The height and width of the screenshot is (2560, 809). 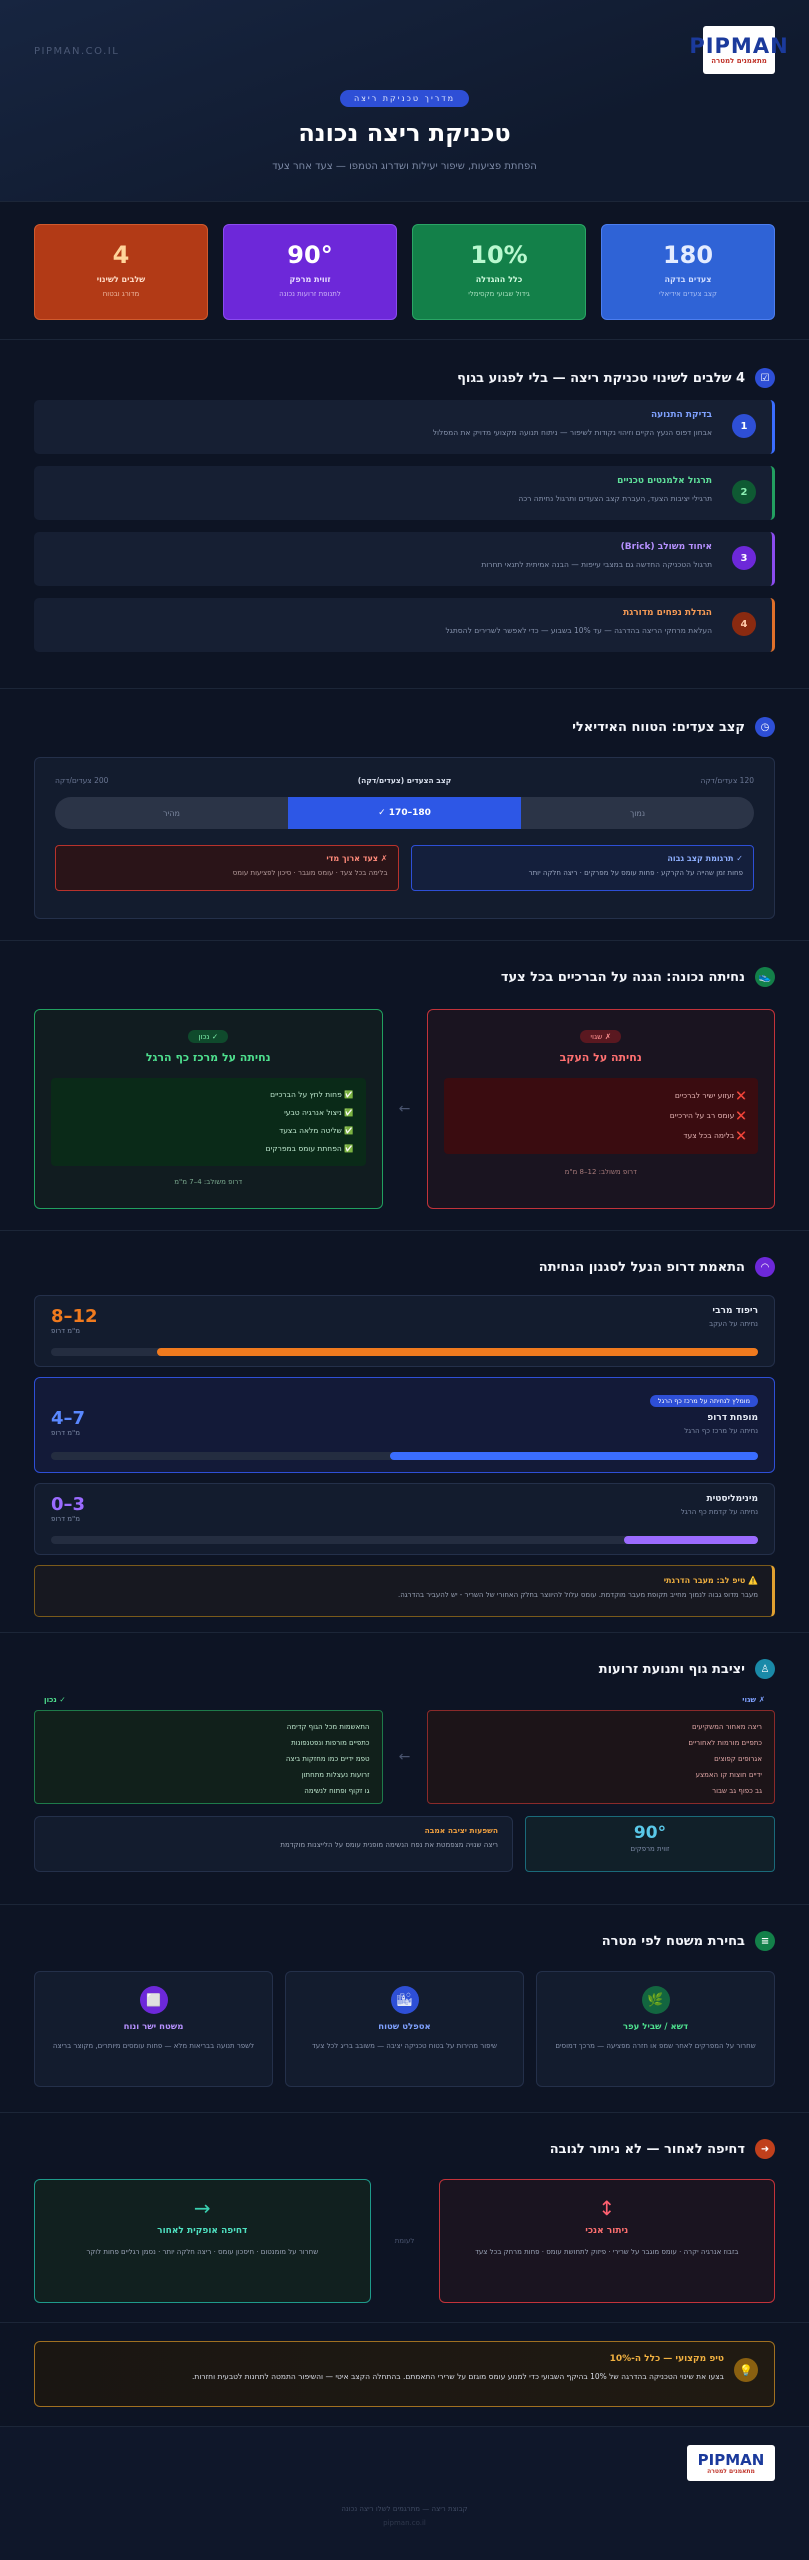 What do you see at coordinates (721, 1431) in the screenshot?
I see `drop-desc: נחיתה על מרכז כף הרגל` at bounding box center [721, 1431].